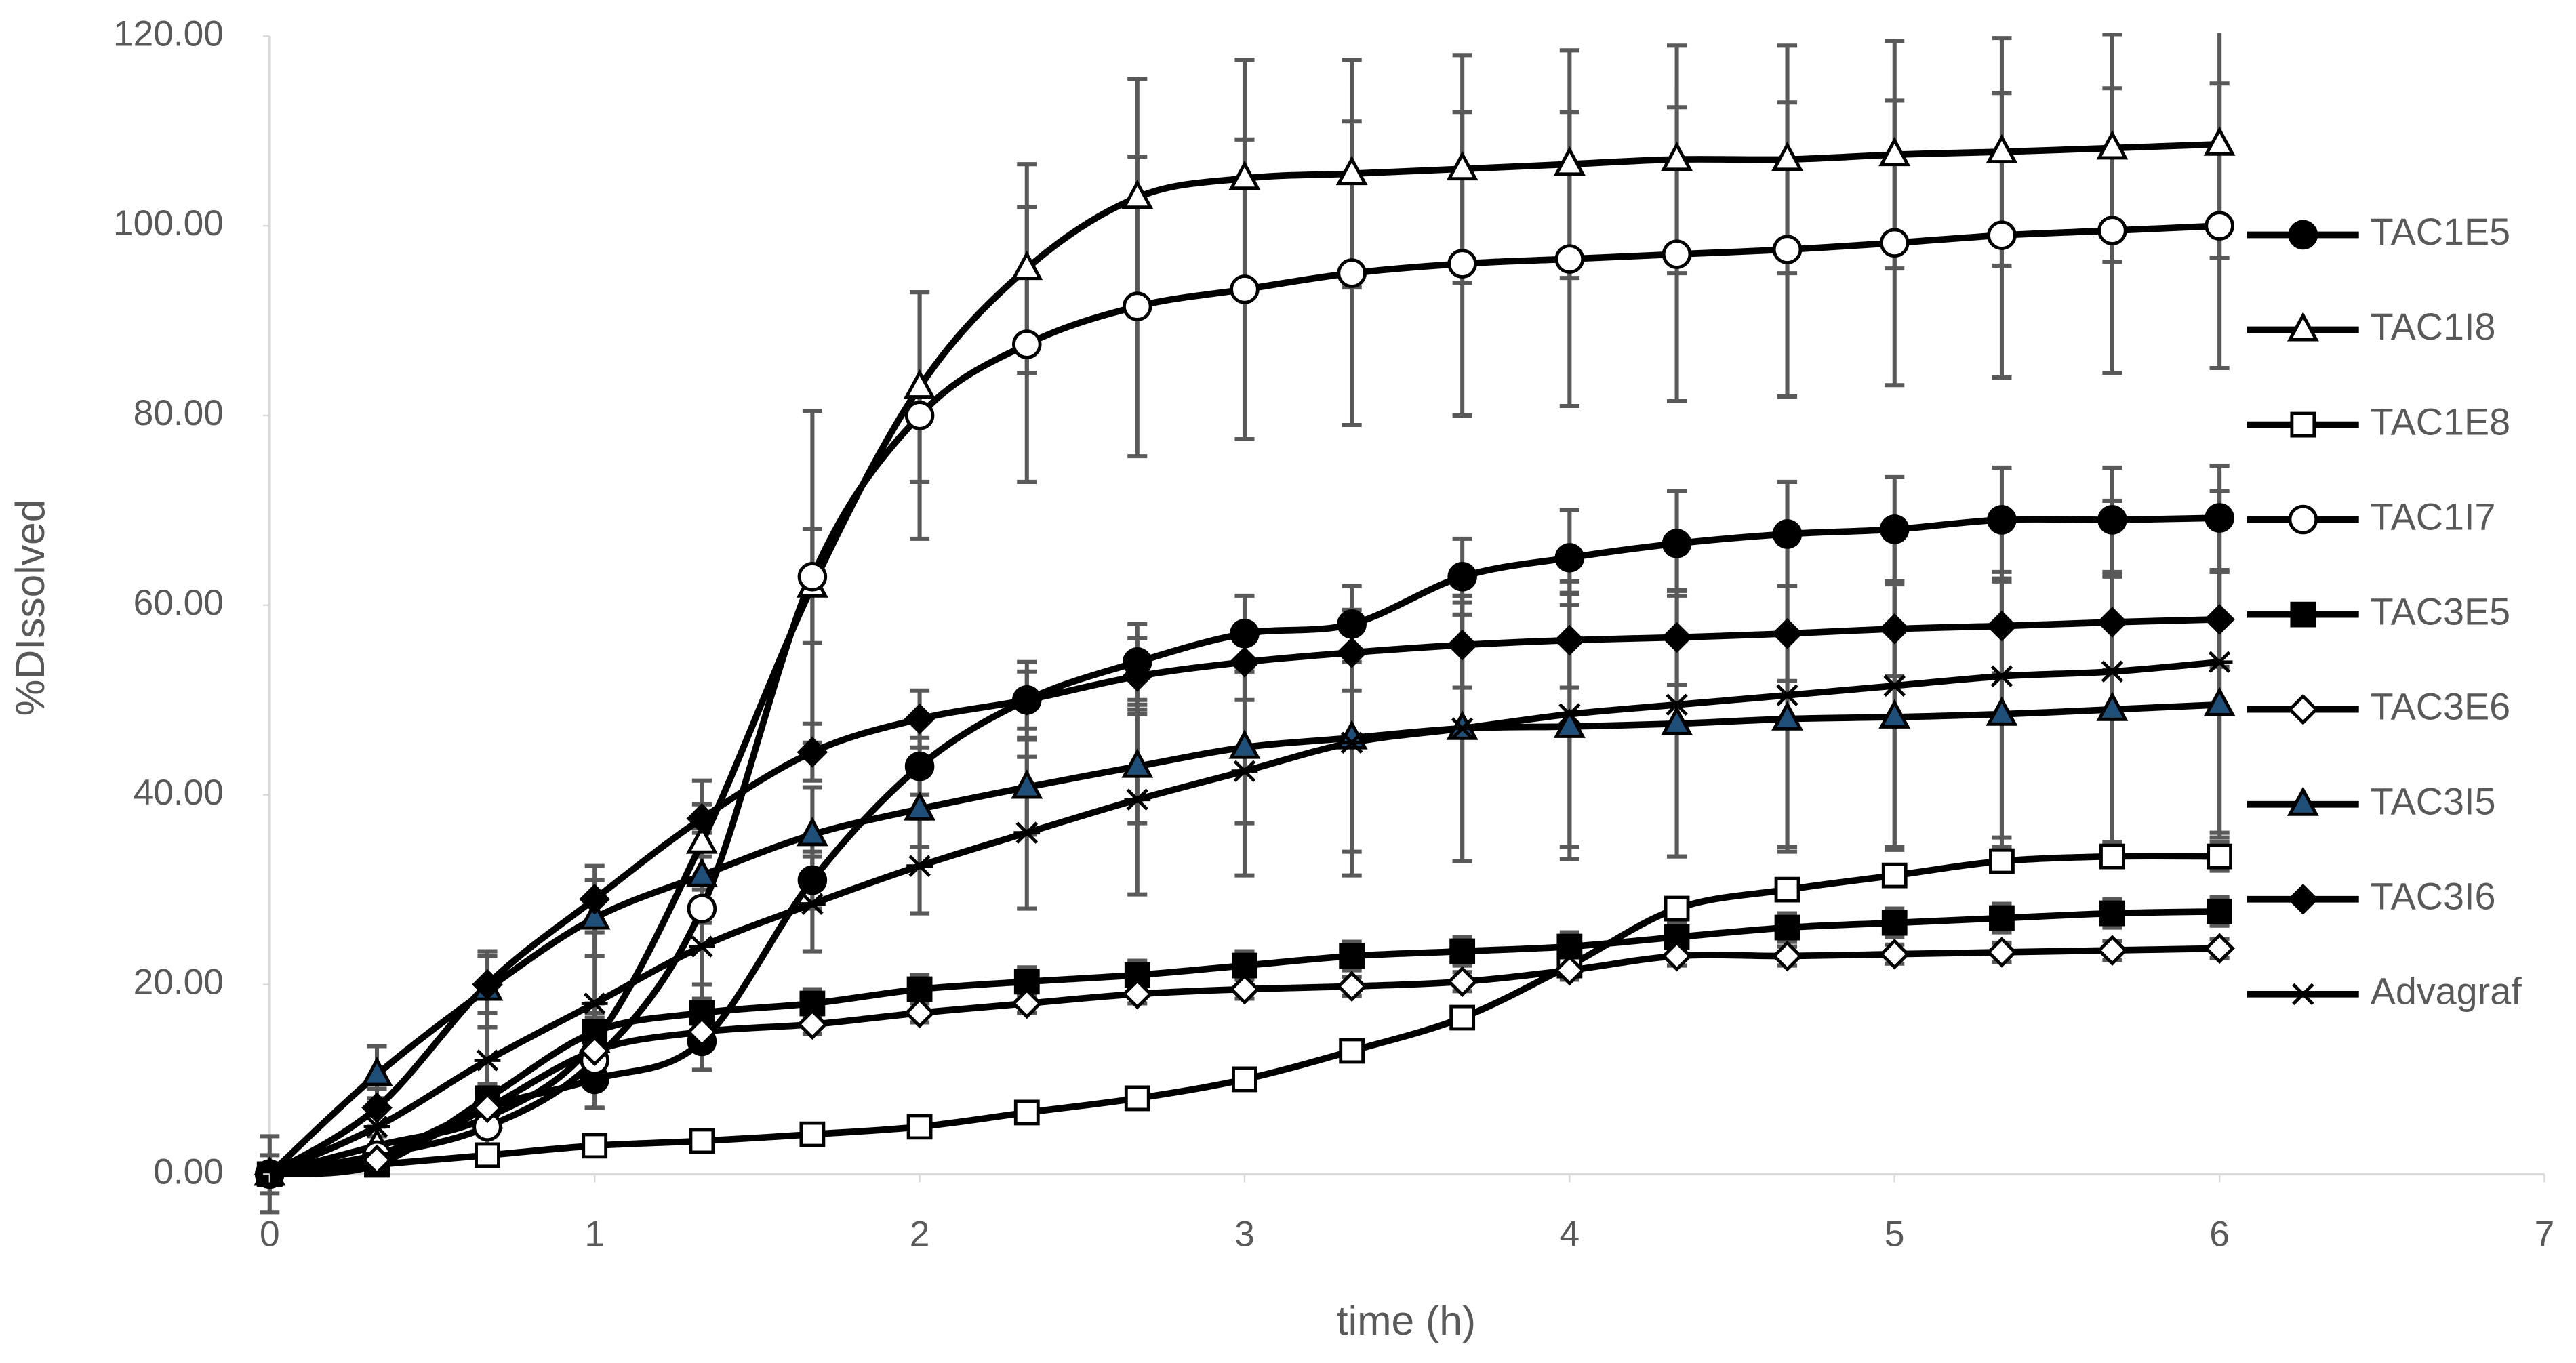 The width and height of the screenshot is (2576, 1363). I want to click on y-axis-title: %DIssolved, so click(30, 608).